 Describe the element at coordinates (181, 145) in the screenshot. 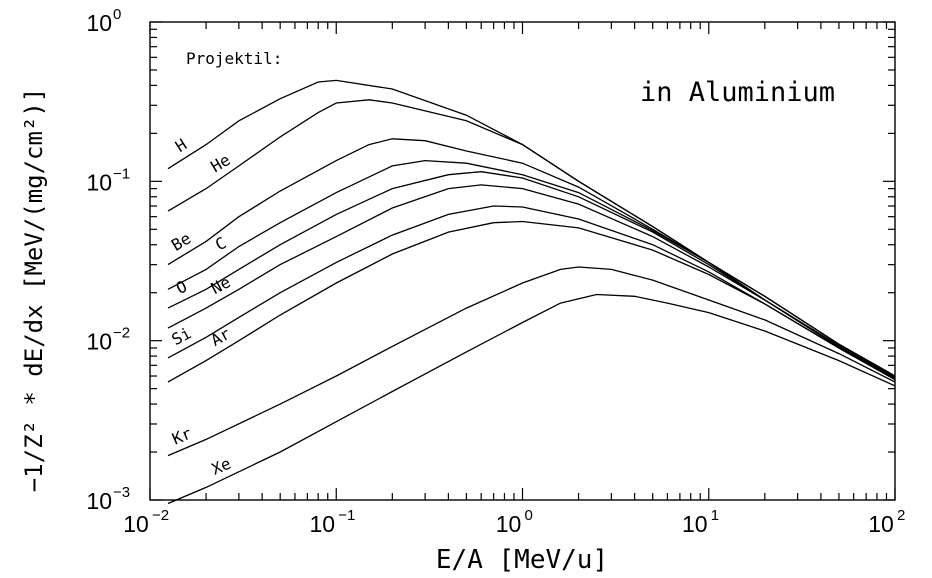

I see `series-label-h: H` at that location.